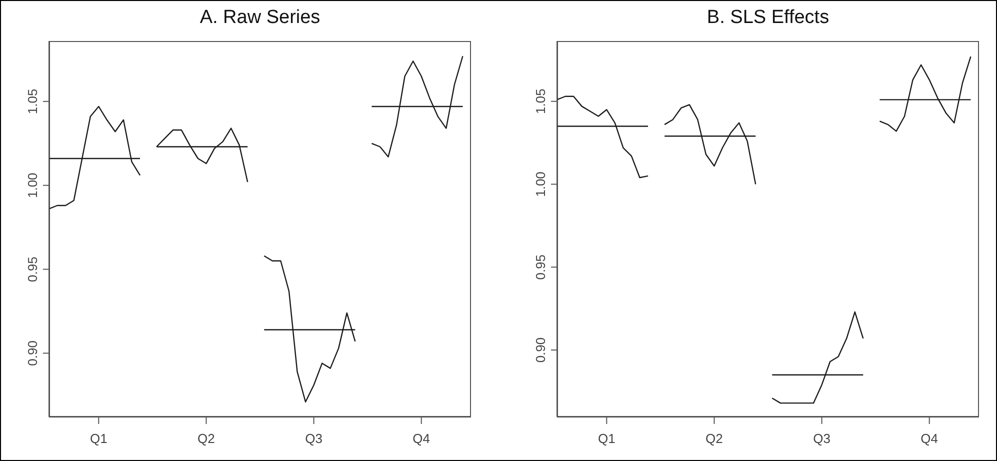  What do you see at coordinates (768, 18) in the screenshot?
I see `chart-title: B. SLS Effects` at bounding box center [768, 18].